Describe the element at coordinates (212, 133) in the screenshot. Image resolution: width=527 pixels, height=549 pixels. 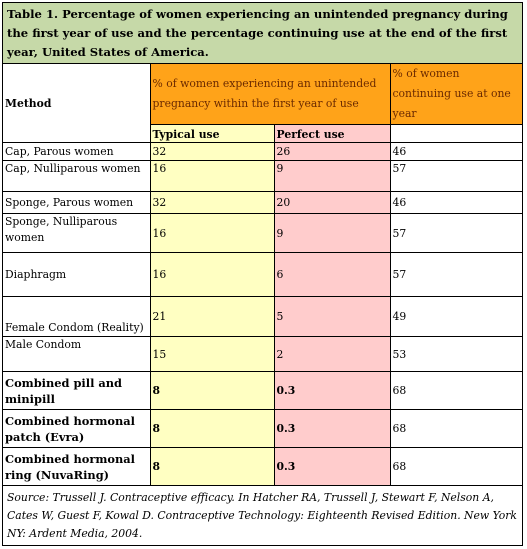
I see `header-typical-use: Typical use` at that location.